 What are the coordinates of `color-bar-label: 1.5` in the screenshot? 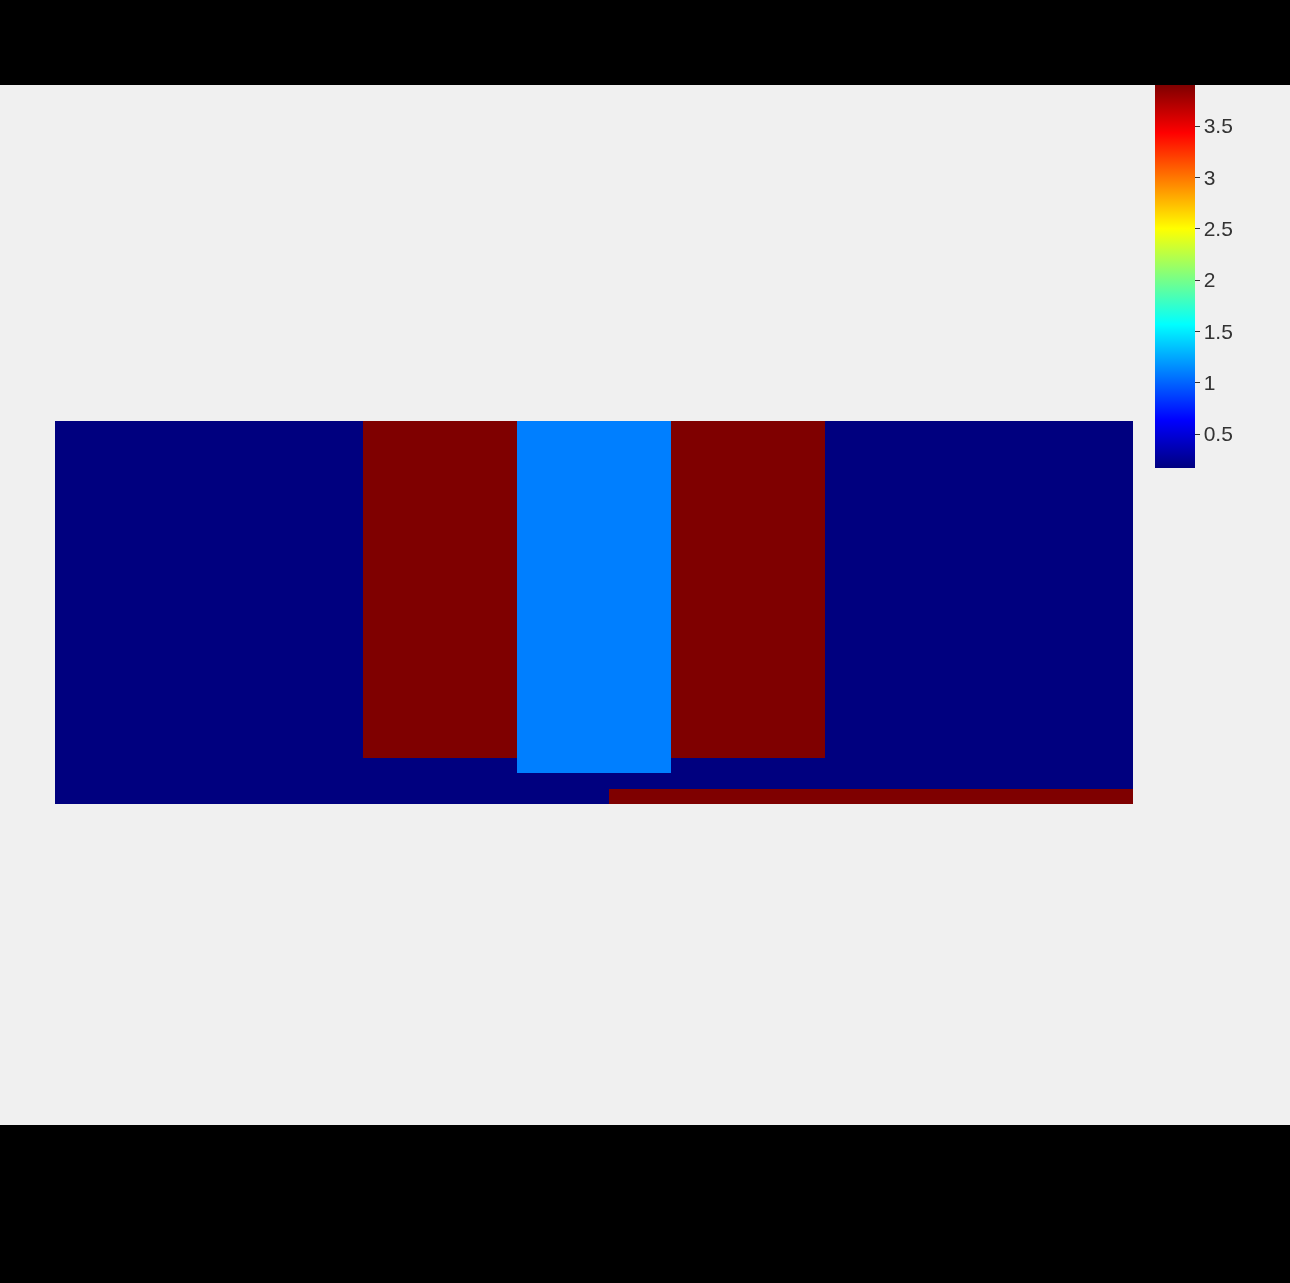 It's located at (1218, 331).